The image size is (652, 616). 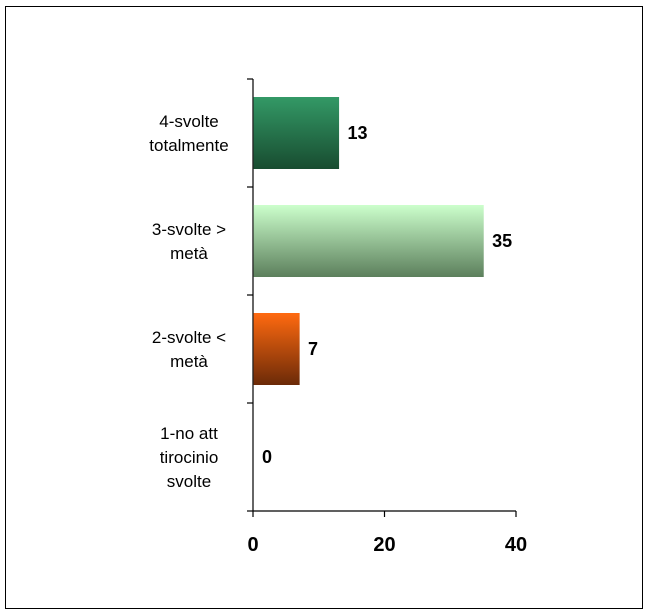 I want to click on category-label: 3-svolte > metà, so click(x=189, y=241).